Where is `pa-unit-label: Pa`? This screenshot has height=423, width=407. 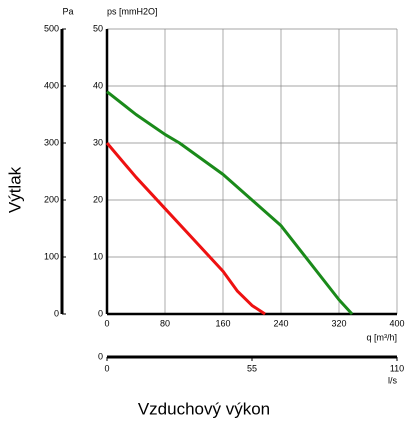 pa-unit-label: Pa is located at coordinates (67, 11).